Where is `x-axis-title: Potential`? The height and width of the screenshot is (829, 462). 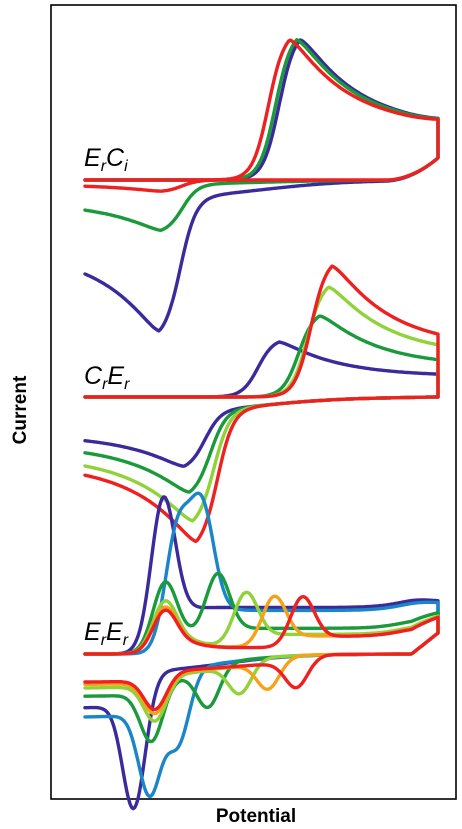 x-axis-title: Potential is located at coordinates (256, 816).